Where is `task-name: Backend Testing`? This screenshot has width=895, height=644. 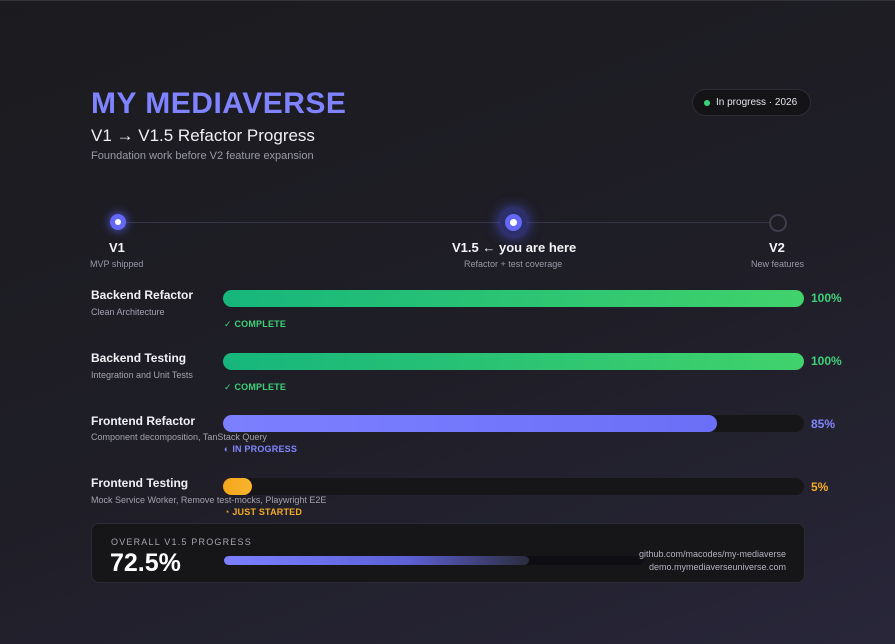 task-name: Backend Testing is located at coordinates (139, 358).